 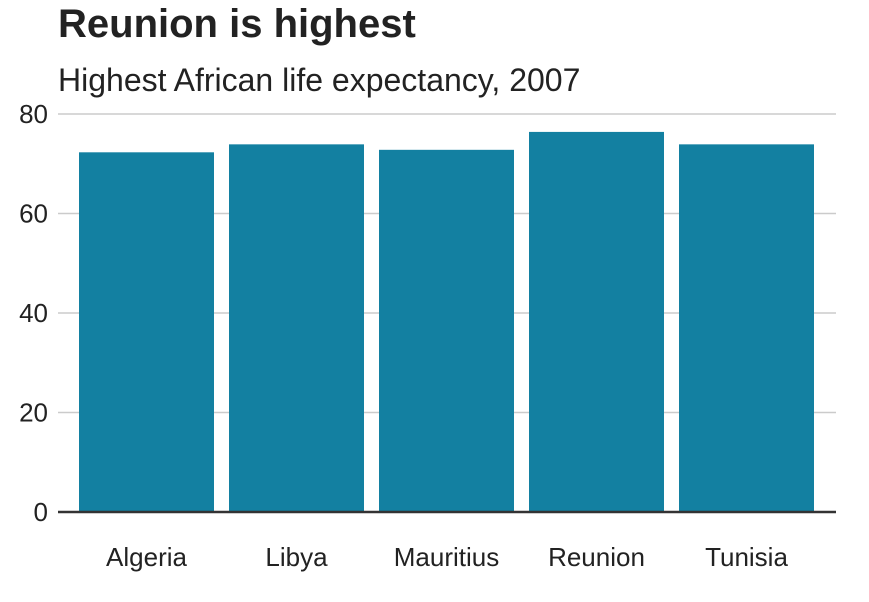 I want to click on x-tick-label-algeria: Algeria, so click(x=146, y=557).